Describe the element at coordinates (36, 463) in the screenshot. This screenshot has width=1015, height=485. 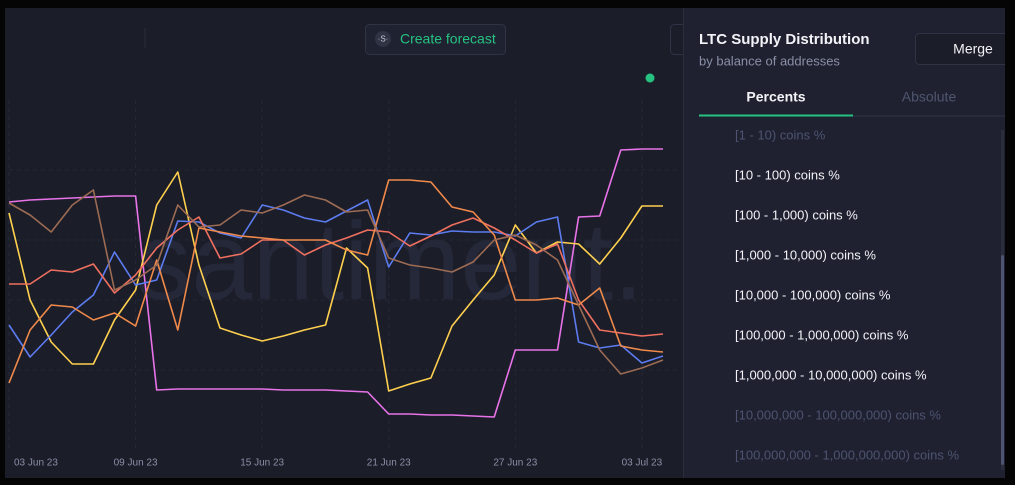
I see `x-tick-label: 03 Jun 23` at that location.